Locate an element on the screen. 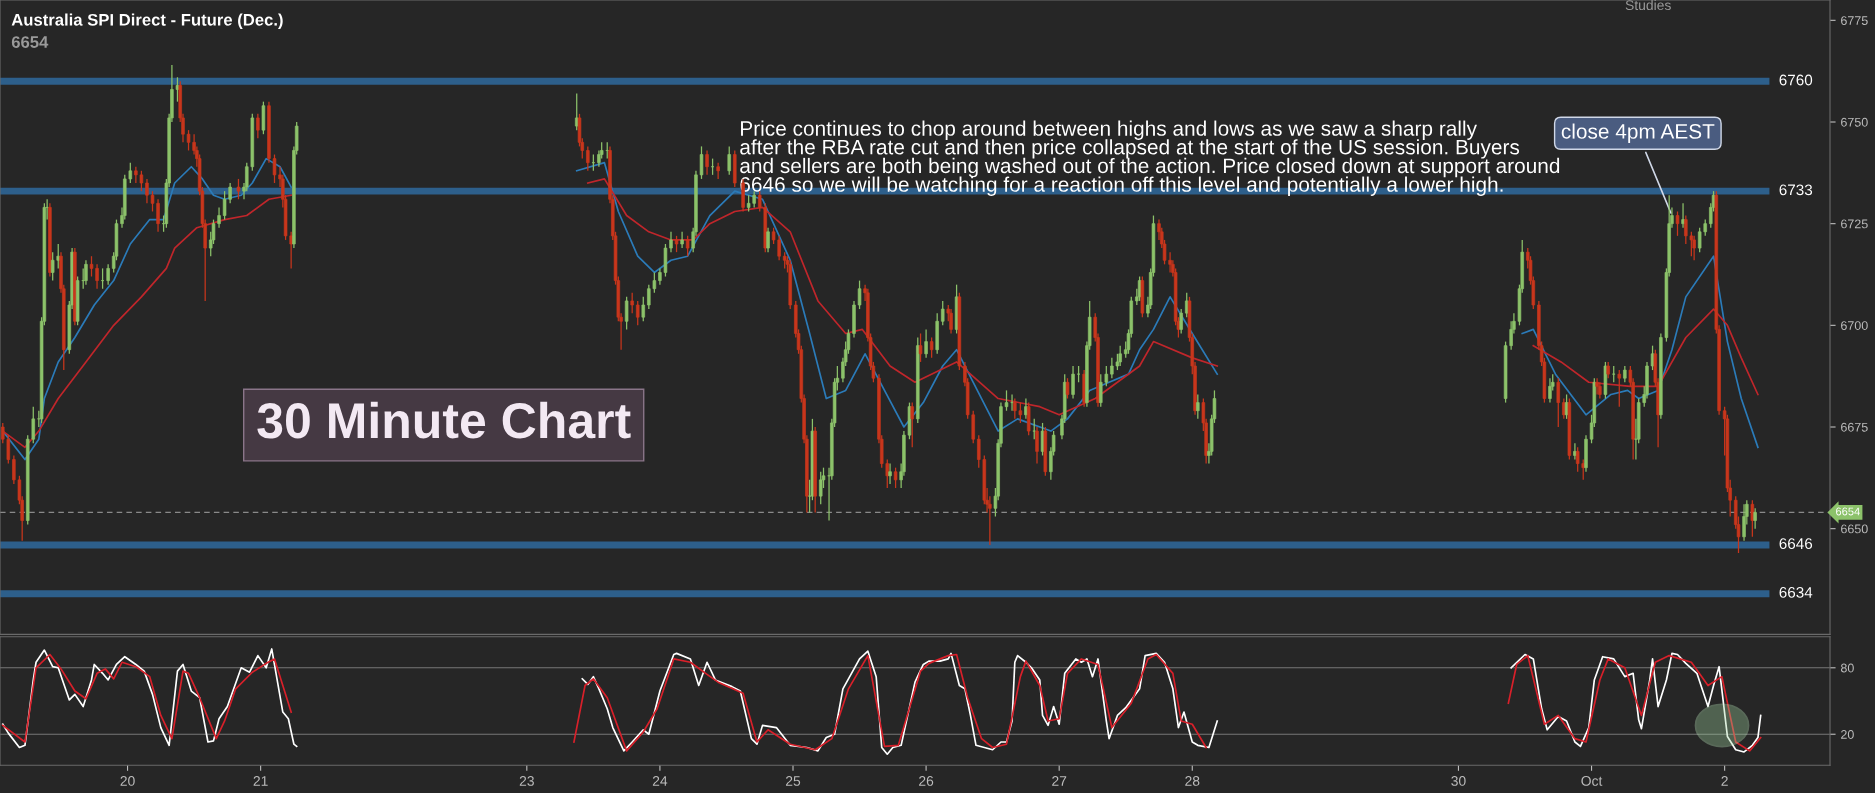 This screenshot has height=793, width=1875. x-tick-label: 20 is located at coordinates (127, 781).